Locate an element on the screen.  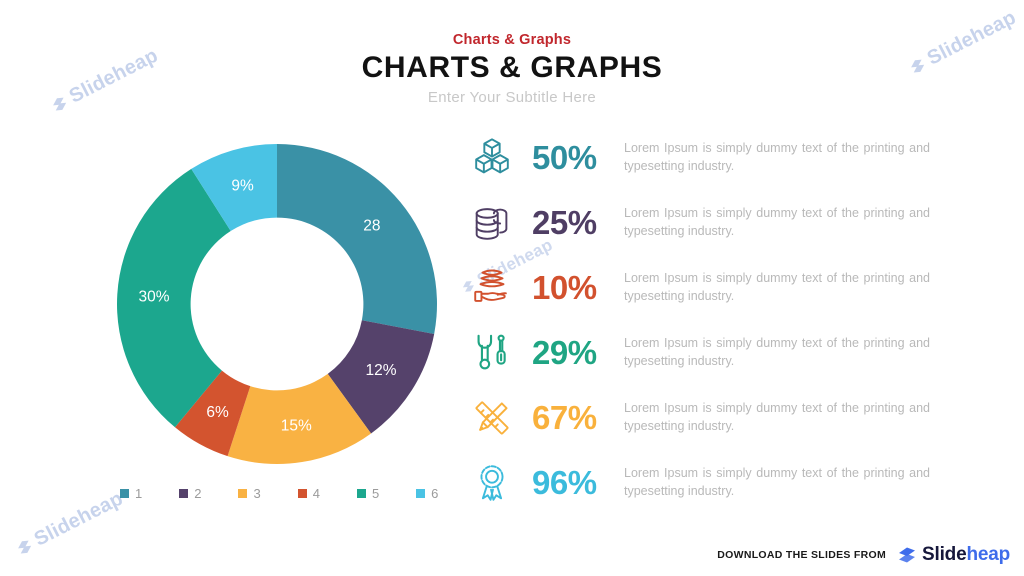
eyebrow-label: Charts & Graphs is located at coordinates (512, 40).